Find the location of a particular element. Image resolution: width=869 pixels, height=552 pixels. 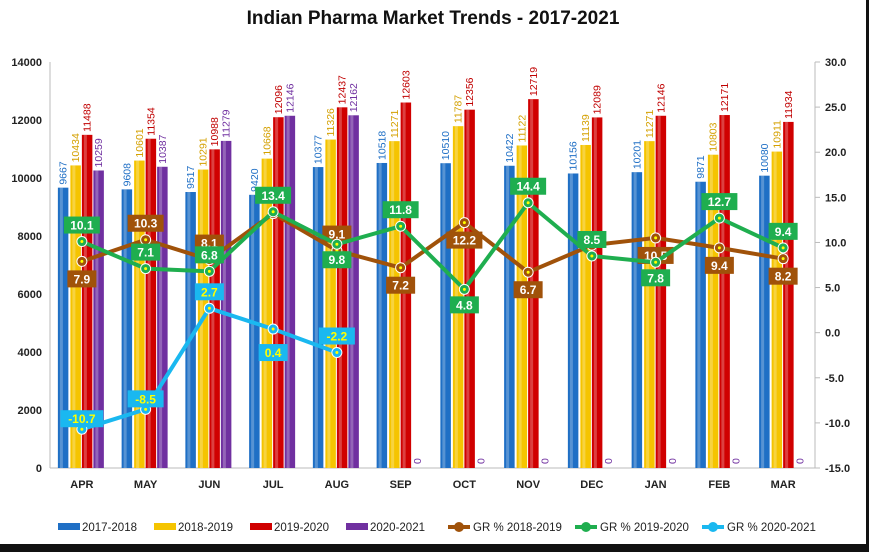

line-data-label: 10.3 is located at coordinates (146, 224).